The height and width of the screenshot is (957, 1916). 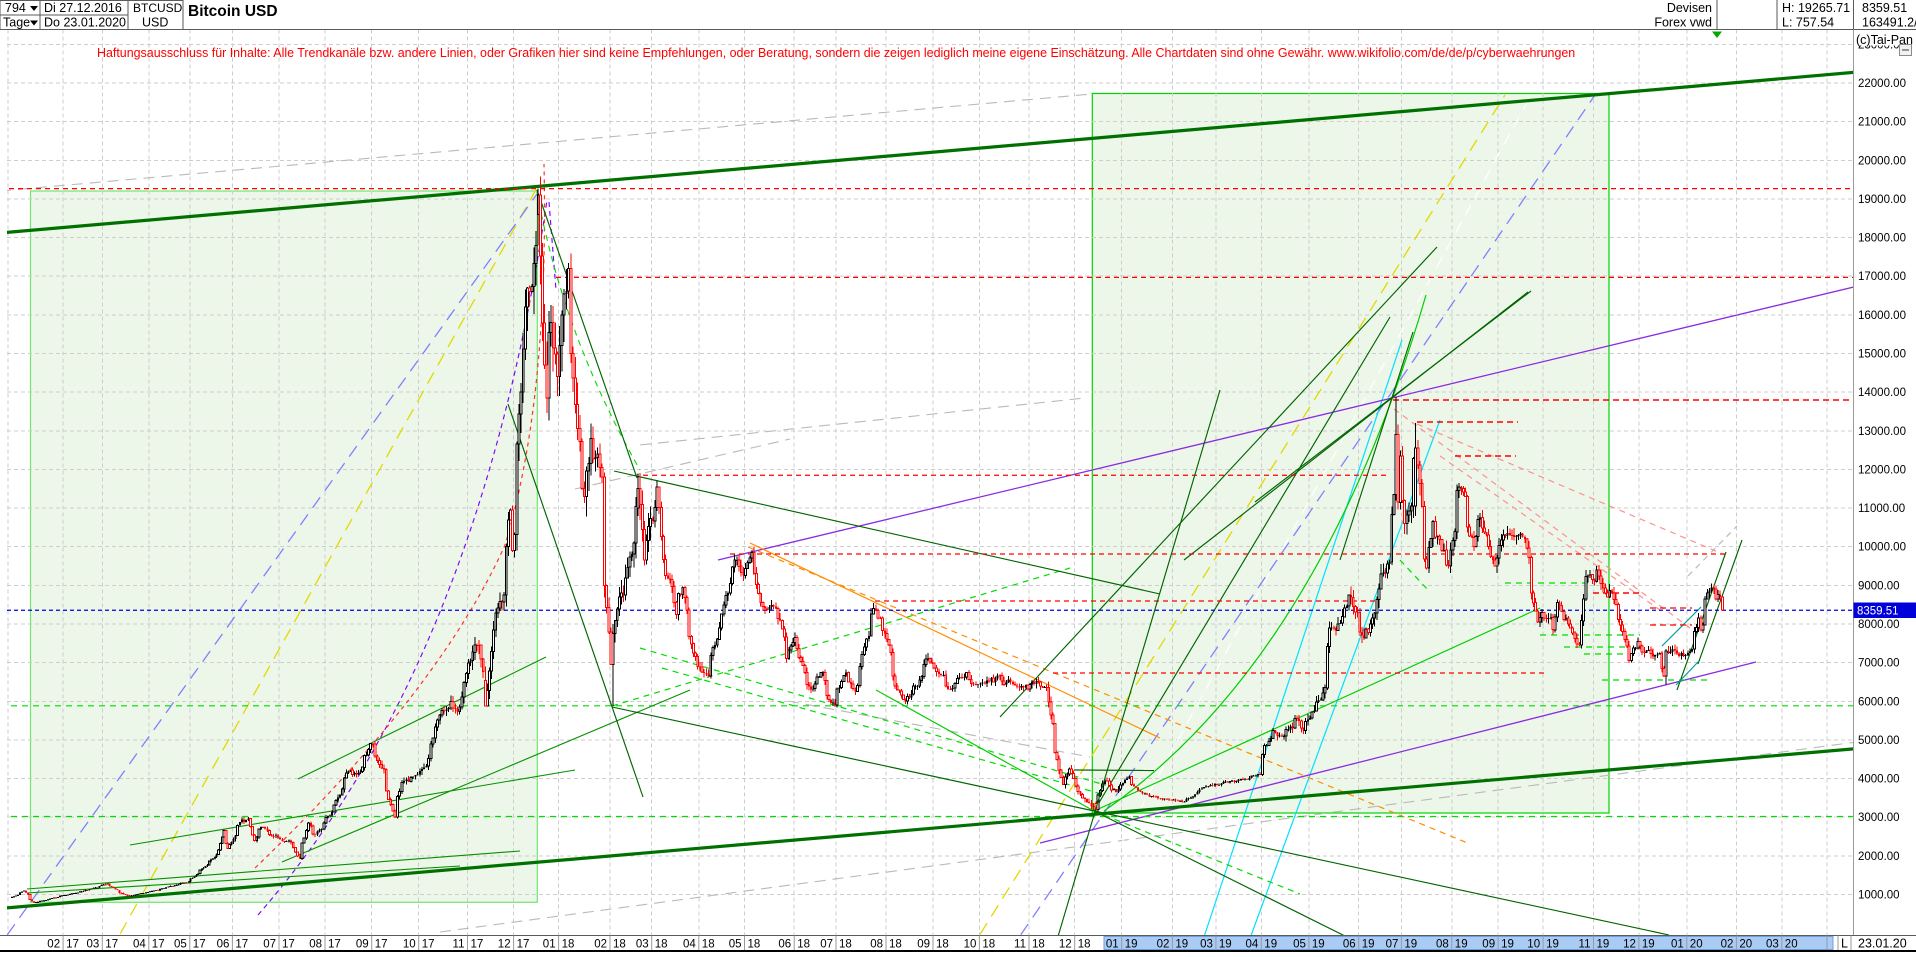 I want to click on svg-text: BTCUSD, so click(x=158, y=8).